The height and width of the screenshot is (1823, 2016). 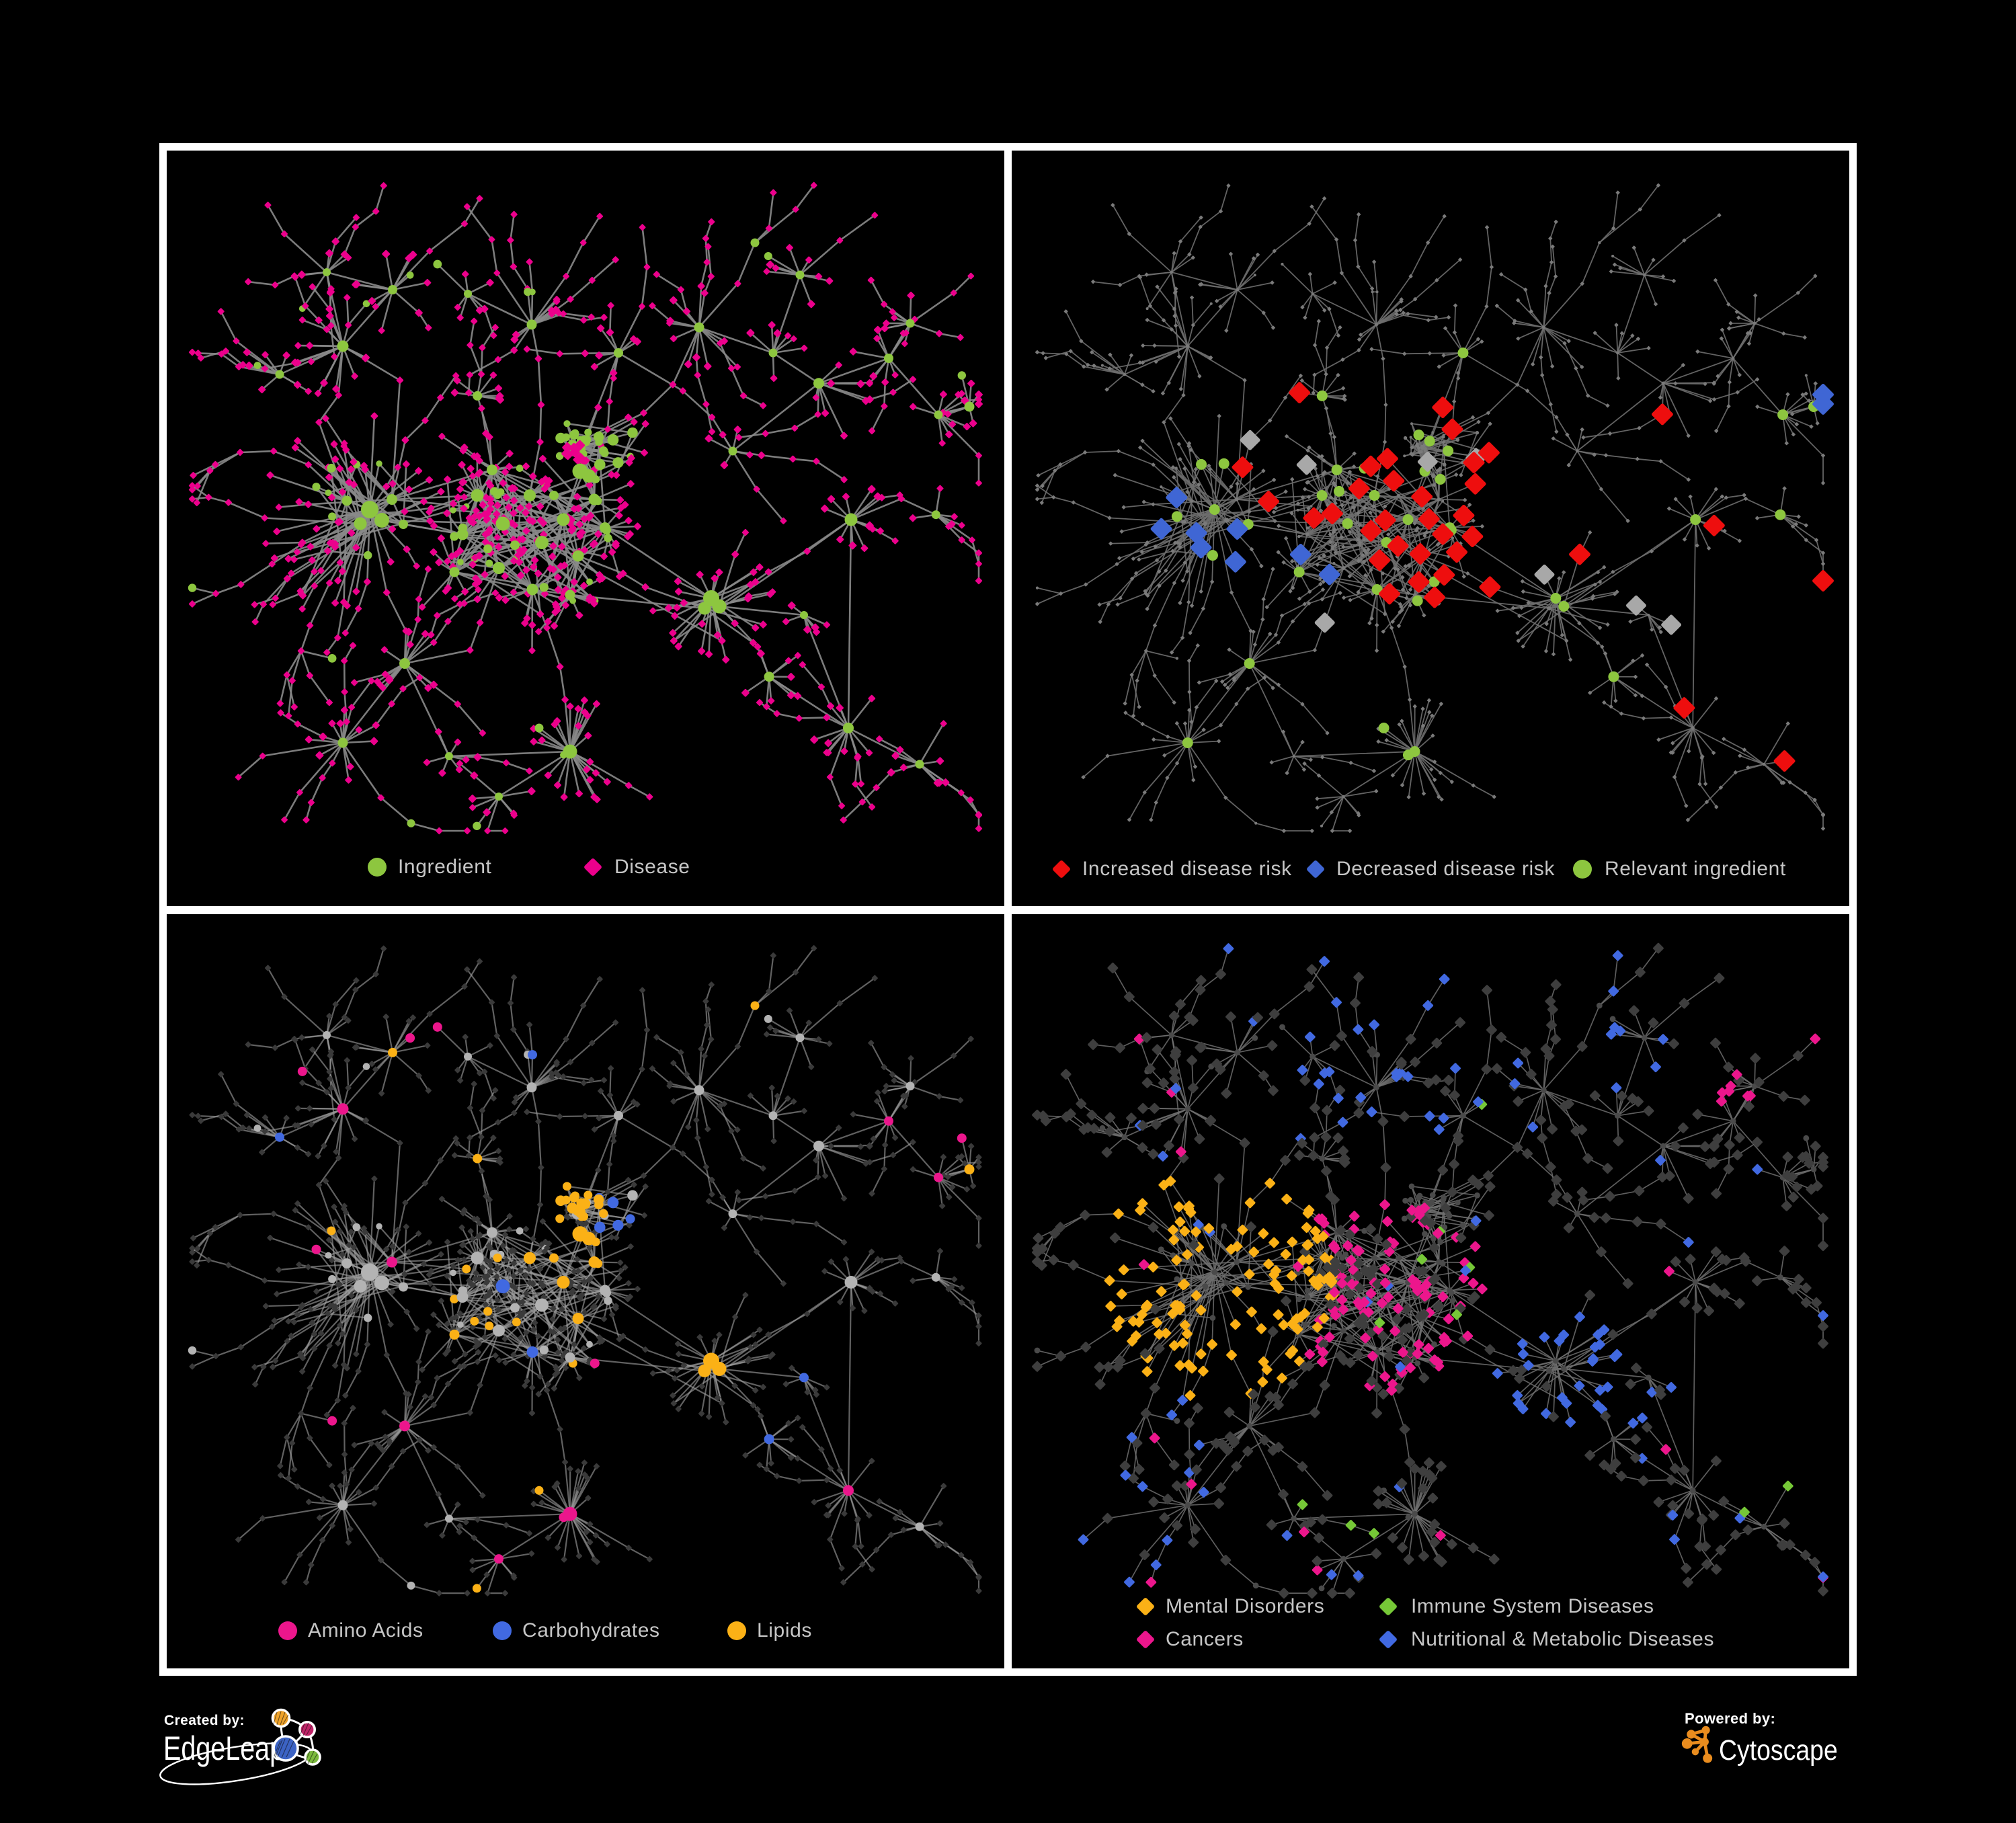 What do you see at coordinates (287, 1630) in the screenshot?
I see `amino-acids-circle-icon` at bounding box center [287, 1630].